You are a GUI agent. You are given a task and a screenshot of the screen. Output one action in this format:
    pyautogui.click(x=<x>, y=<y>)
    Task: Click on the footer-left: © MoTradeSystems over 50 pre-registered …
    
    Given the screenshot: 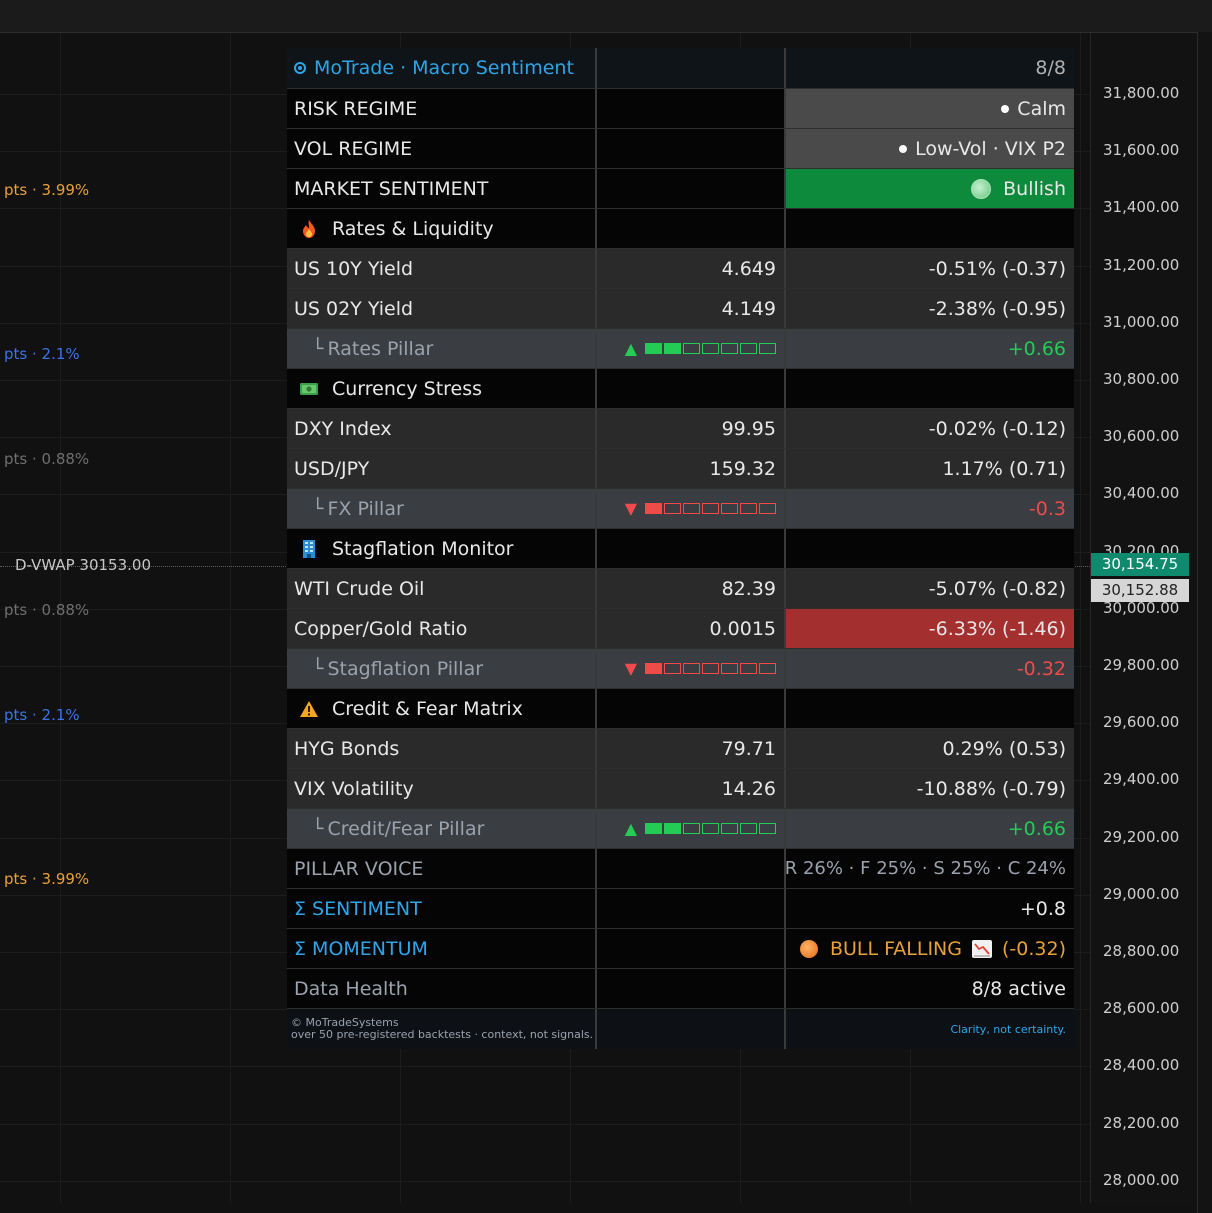 What is the action you would take?
    pyautogui.click(x=442, y=1029)
    